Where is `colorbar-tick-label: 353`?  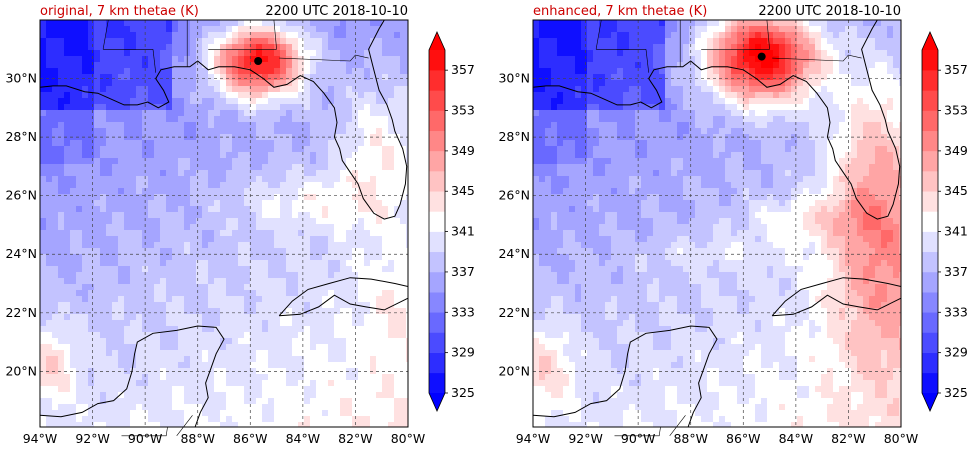 colorbar-tick-label: 353 is located at coordinates (463, 110).